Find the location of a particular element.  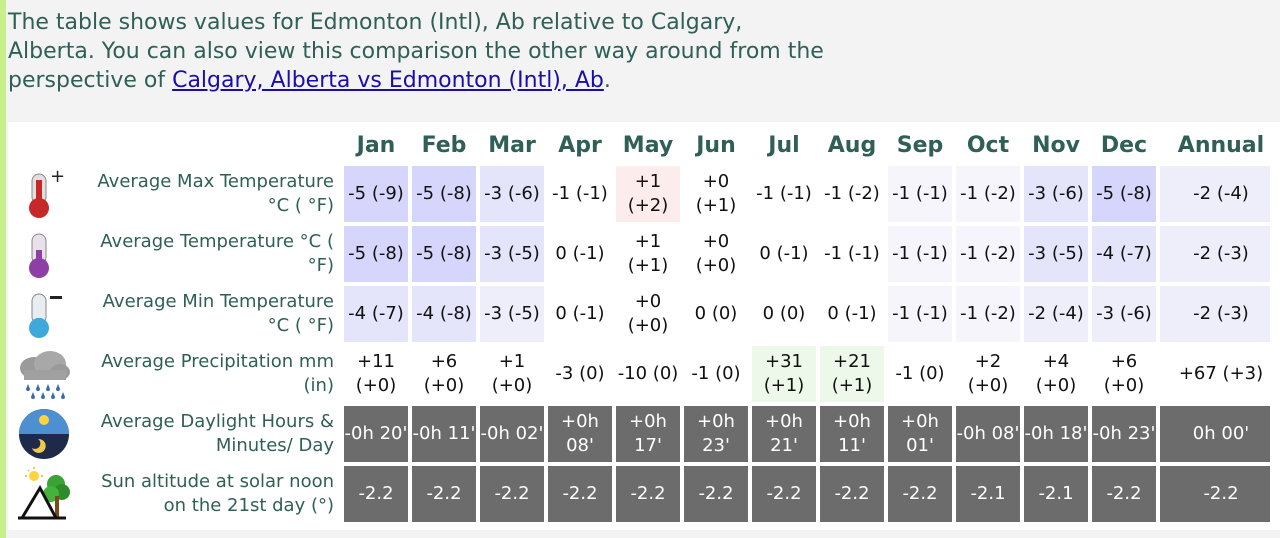

sun-altitude-icon is located at coordinates (44, 494).